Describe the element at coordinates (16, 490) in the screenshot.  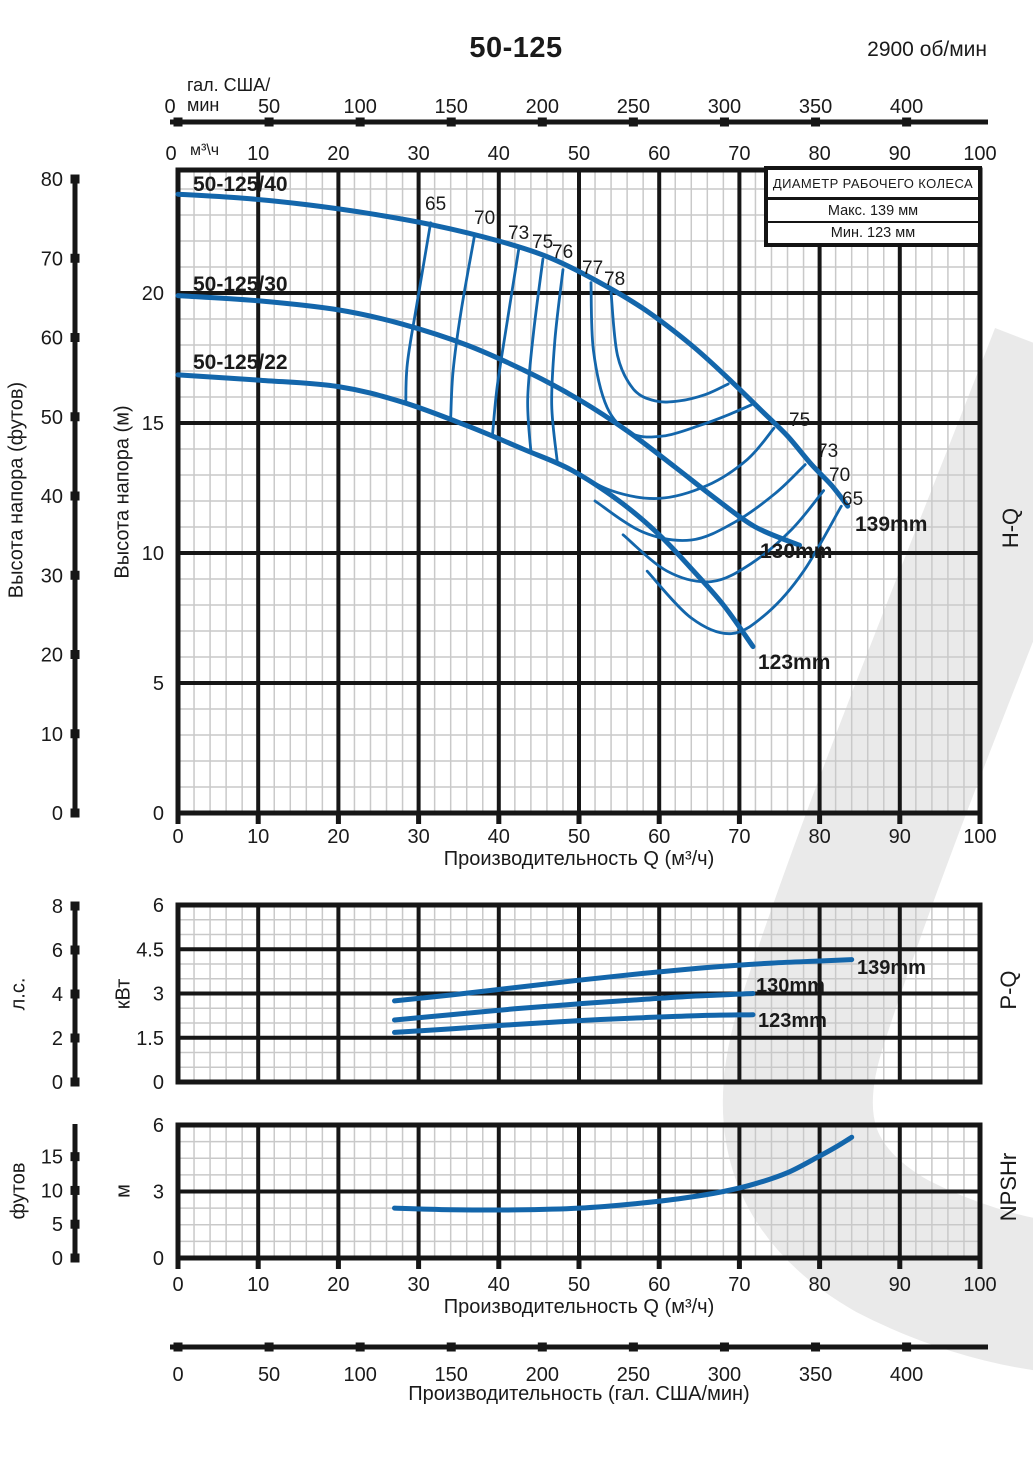
I see `main-left-outer-axis-title: Высота напора (футов)` at that location.